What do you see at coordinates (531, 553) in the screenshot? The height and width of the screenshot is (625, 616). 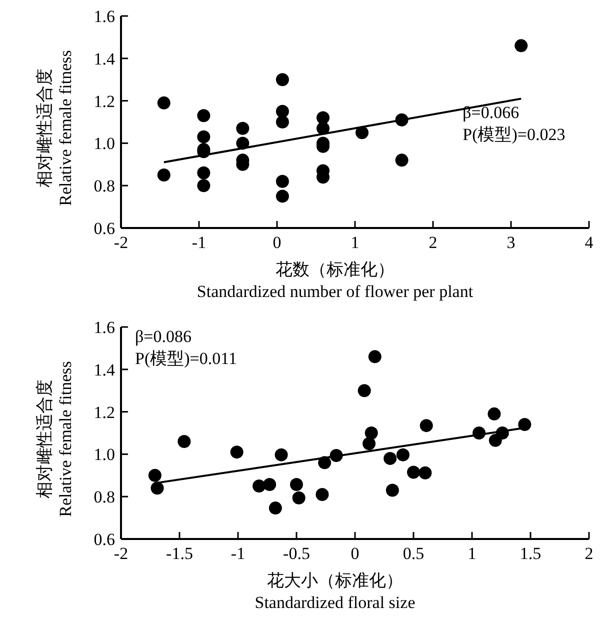 I see `x-tick-label: 1.5` at bounding box center [531, 553].